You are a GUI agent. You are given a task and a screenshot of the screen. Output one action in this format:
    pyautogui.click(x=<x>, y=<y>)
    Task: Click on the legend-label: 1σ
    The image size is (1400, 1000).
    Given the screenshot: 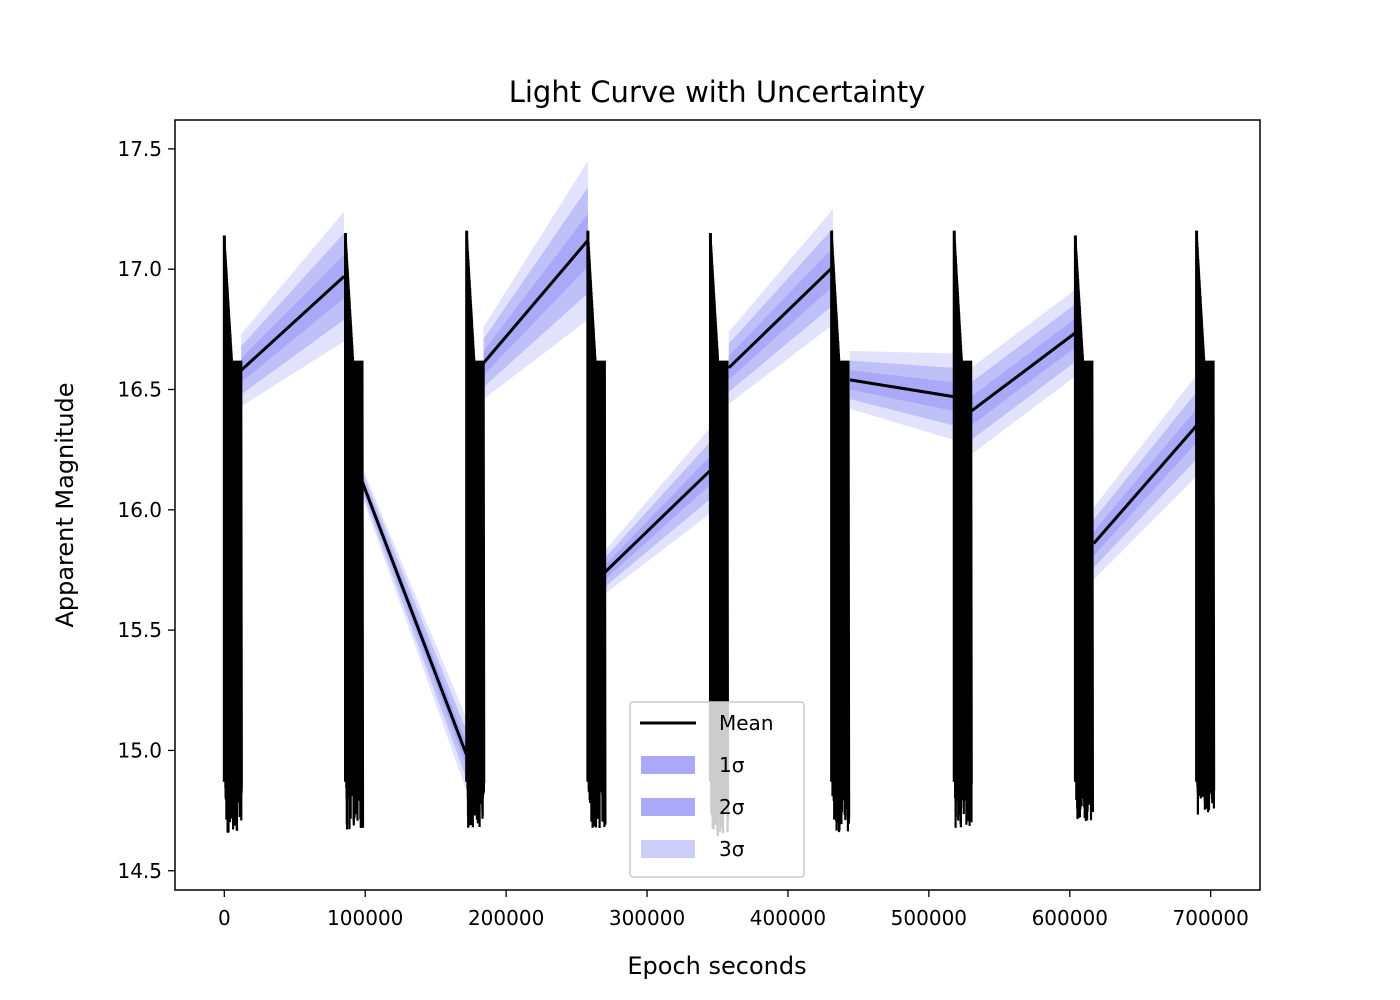 What is the action you would take?
    pyautogui.click(x=732, y=765)
    